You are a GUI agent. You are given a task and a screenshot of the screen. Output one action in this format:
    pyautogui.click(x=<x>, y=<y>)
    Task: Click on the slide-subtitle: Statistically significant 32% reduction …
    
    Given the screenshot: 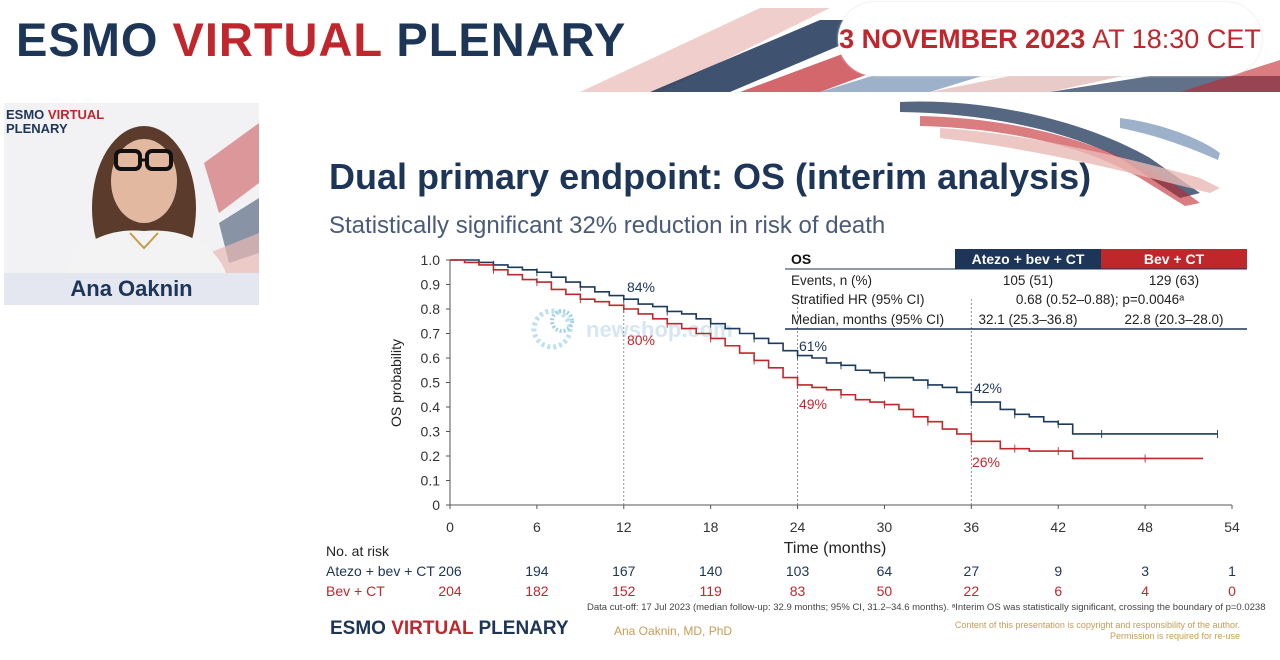 What is the action you would take?
    pyautogui.click(x=607, y=225)
    